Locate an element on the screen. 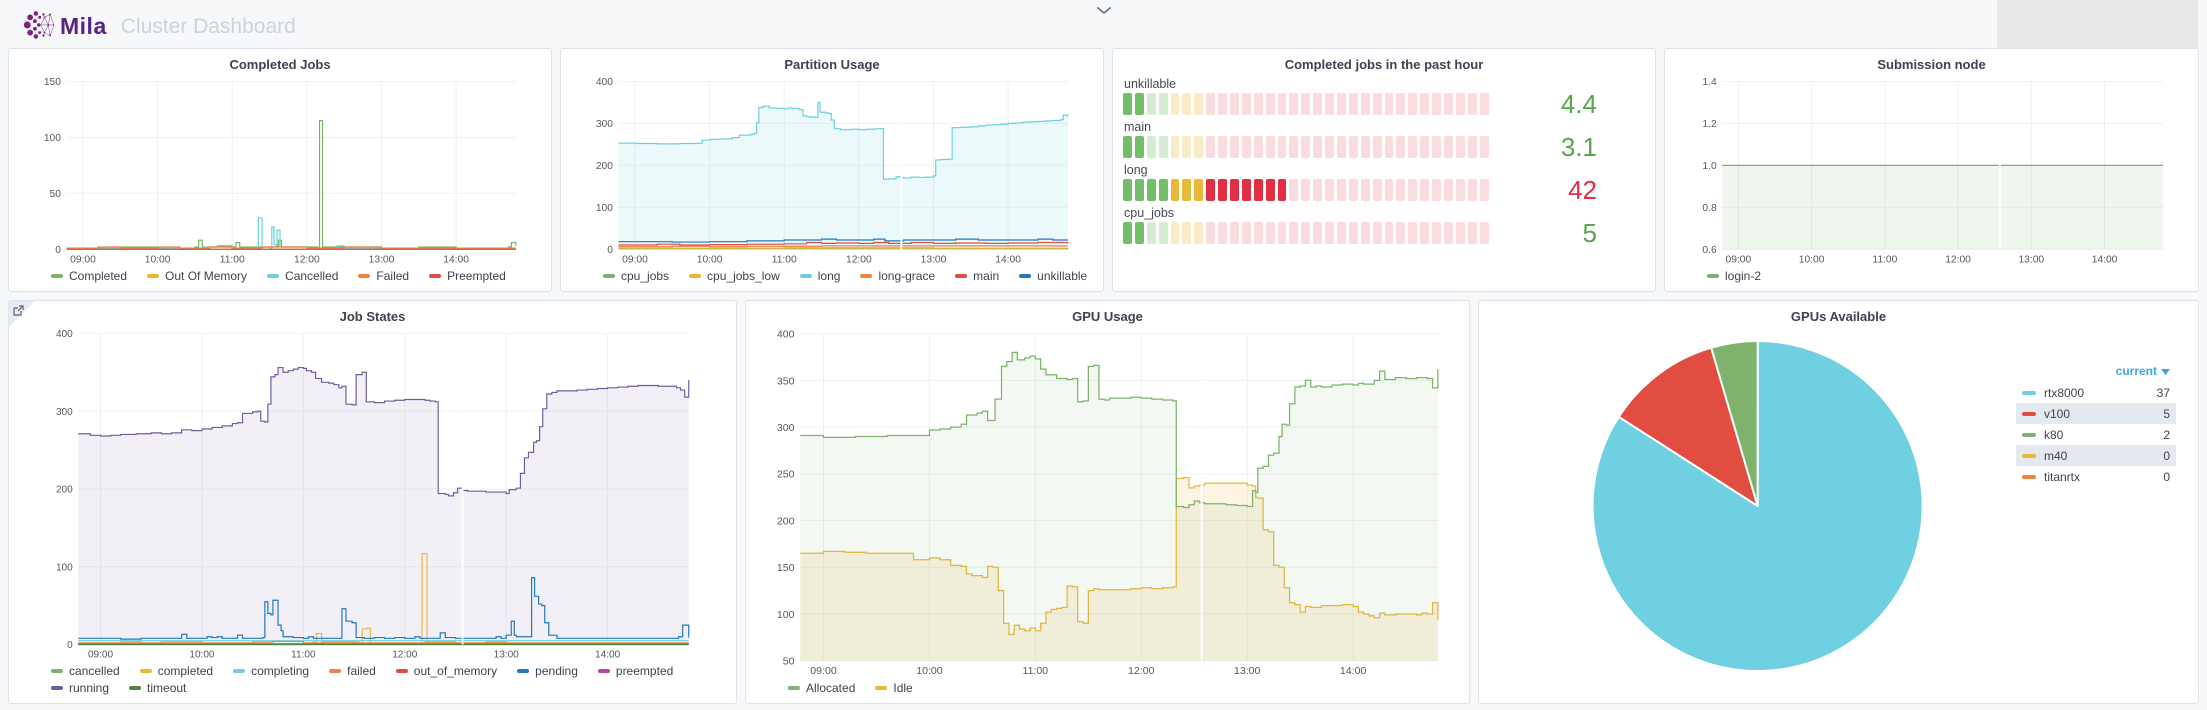 The image size is (2207, 710). panel-title: GPUs Available is located at coordinates (1838, 316).